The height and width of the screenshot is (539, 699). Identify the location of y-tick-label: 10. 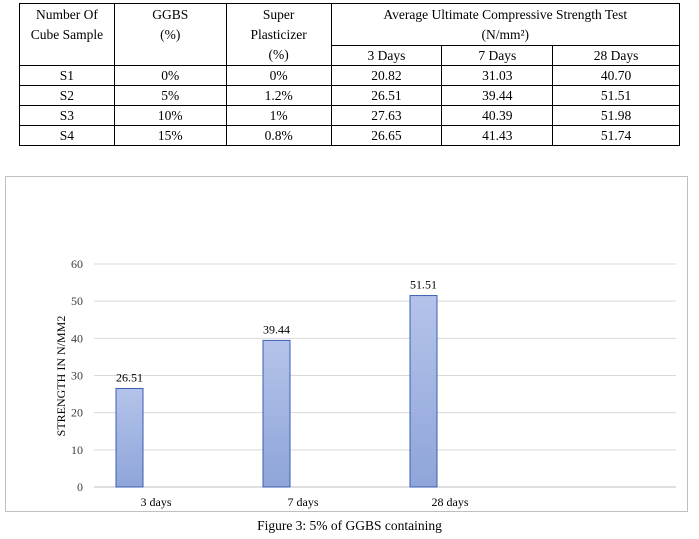
(77, 450).